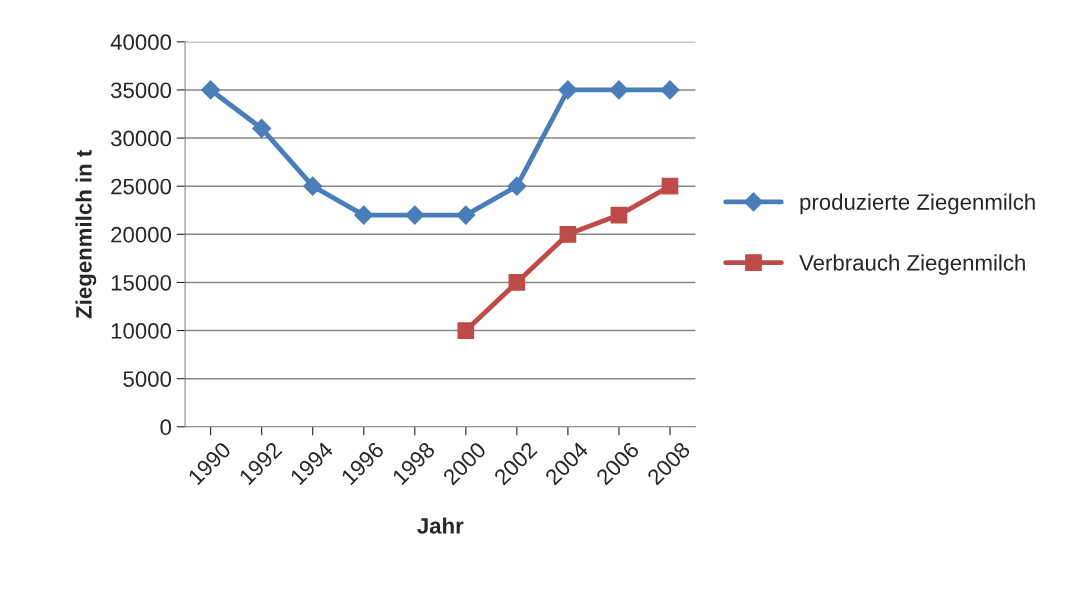 The height and width of the screenshot is (615, 1070). What do you see at coordinates (141, 90) in the screenshot?
I see `y-tick-label: 35000` at bounding box center [141, 90].